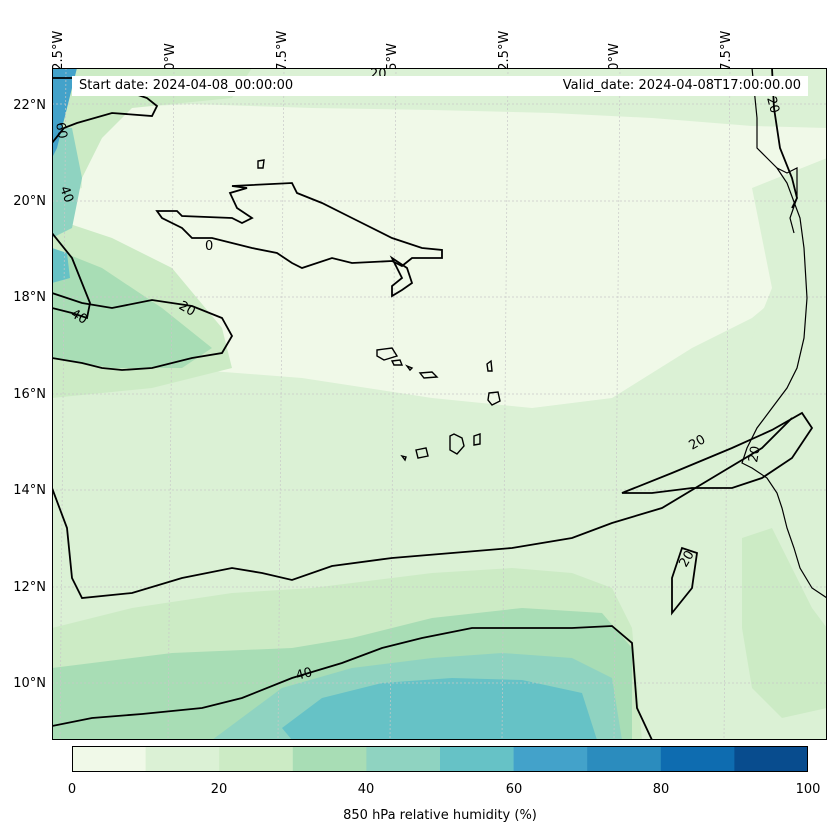 This screenshot has width=837, height=836. What do you see at coordinates (29, 394) in the screenshot?
I see `lat-label: 16°N` at bounding box center [29, 394].